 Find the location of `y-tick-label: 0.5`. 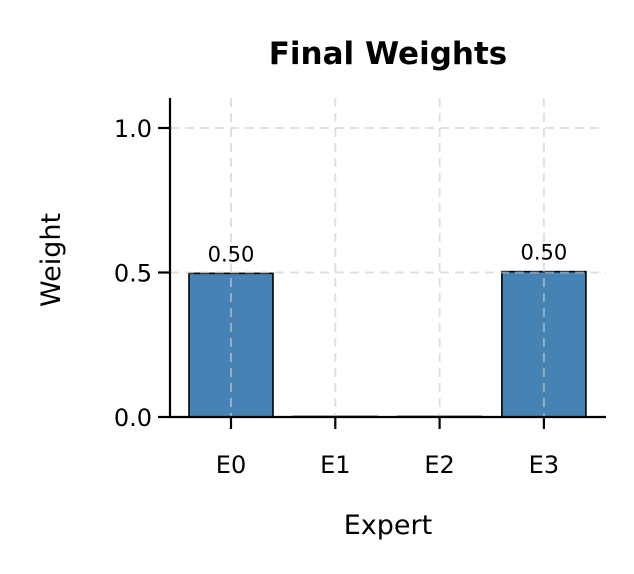

y-tick-label: 0.5 is located at coordinates (133, 274).